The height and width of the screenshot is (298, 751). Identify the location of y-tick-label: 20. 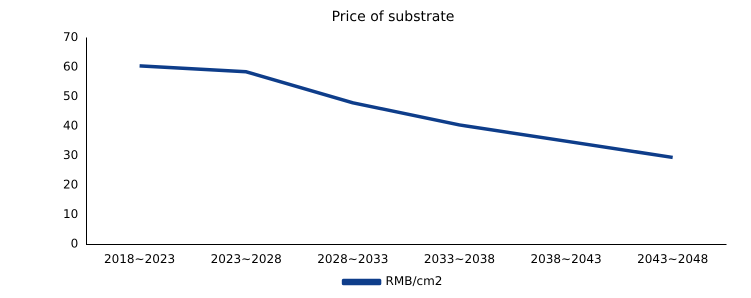
(70, 185).